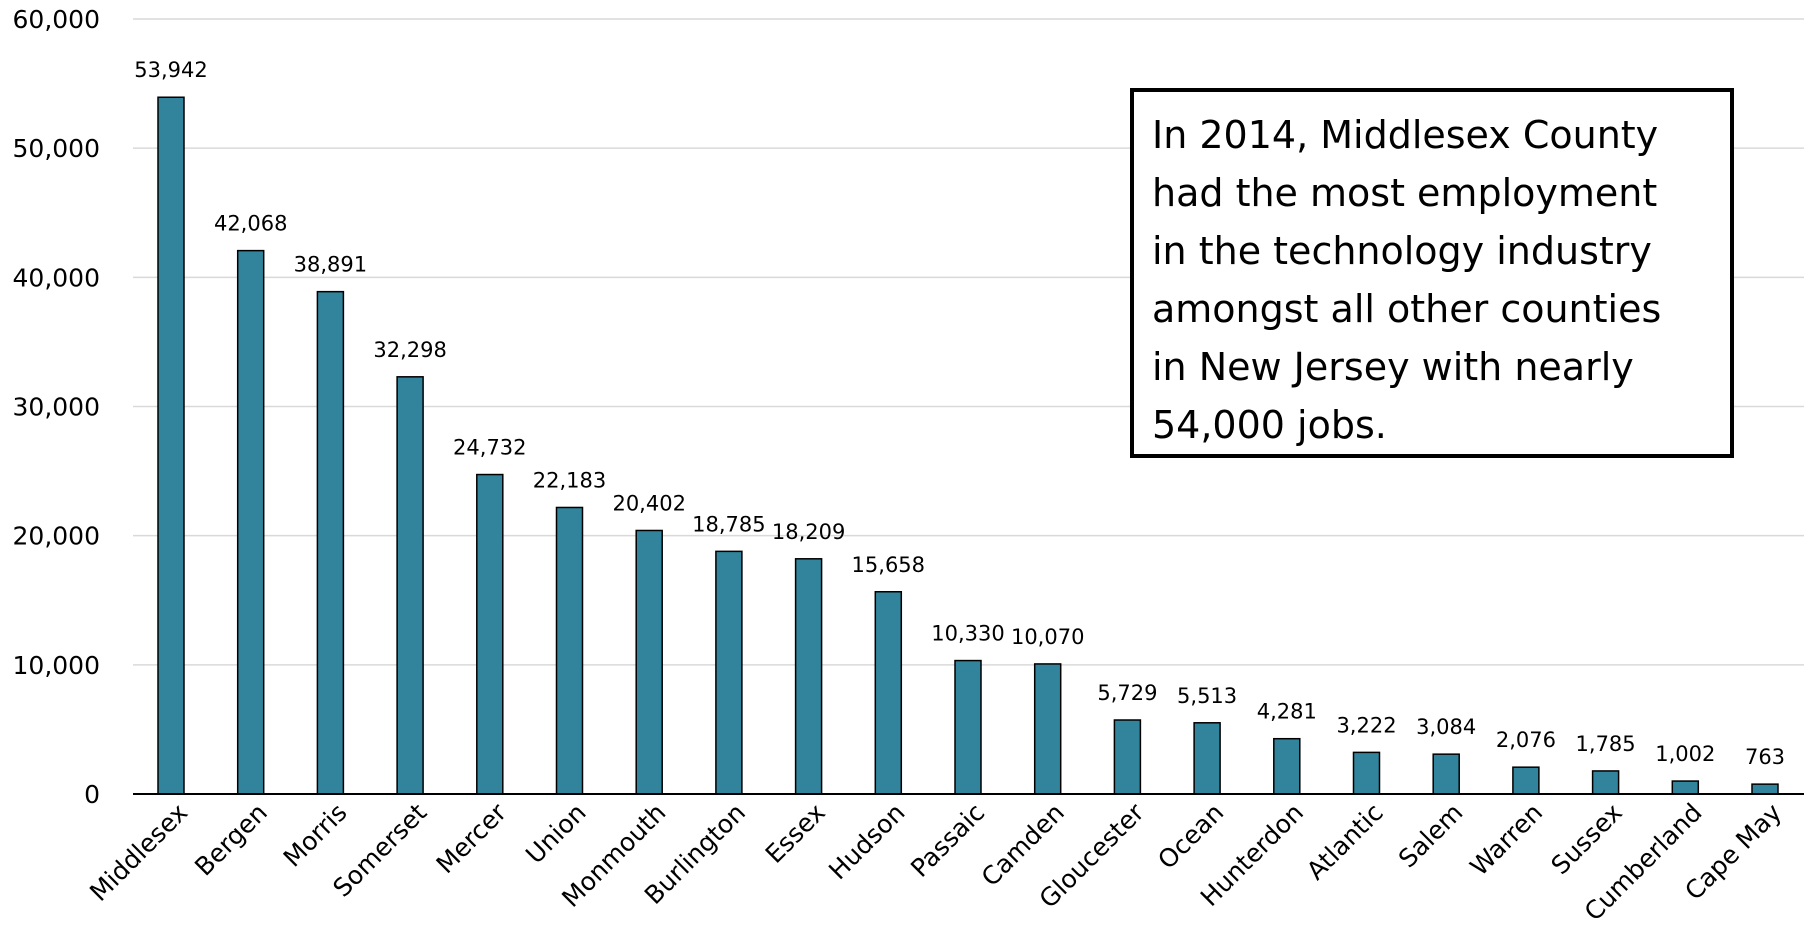 The height and width of the screenshot is (945, 1814). Describe the element at coordinates (1507, 840) in the screenshot. I see `x-tick-label: Warren` at that location.